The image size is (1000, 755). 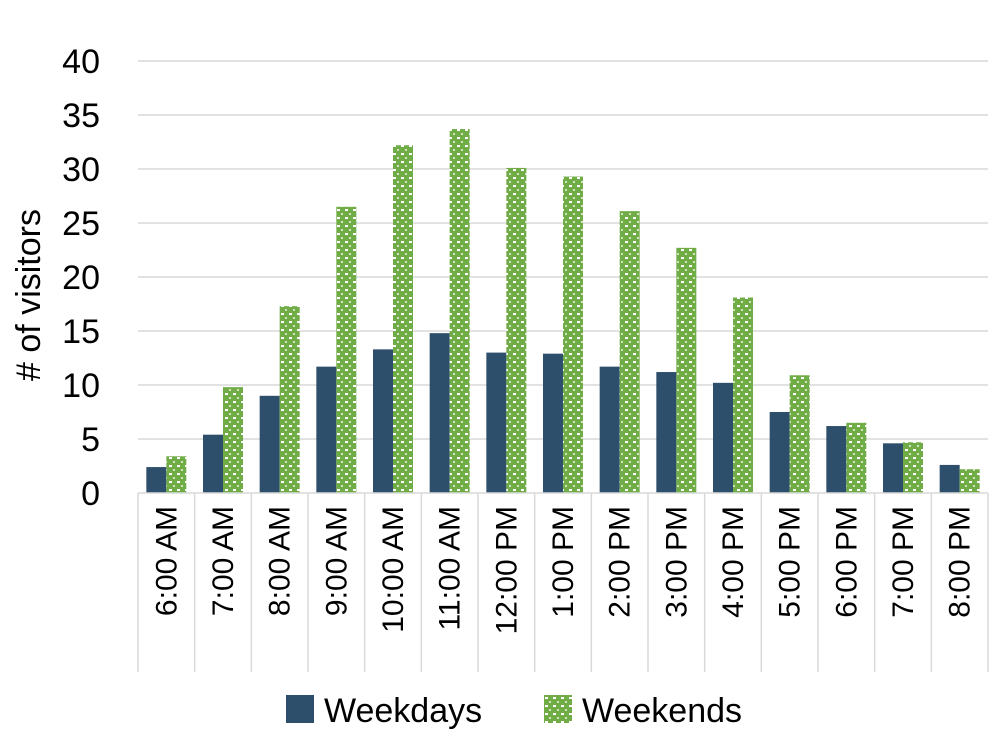 I want to click on y-tick-labels: 0 5 10 15 20 25 30 35 40, so click(x=81, y=278).